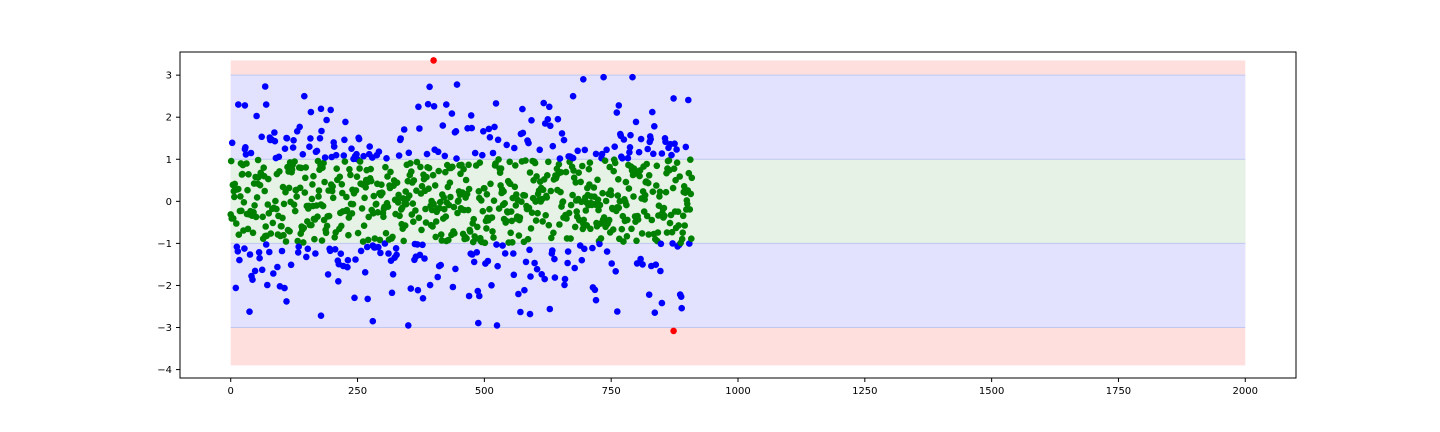 The width and height of the screenshot is (1440, 432). I want to click on x-axis: 0 250 500 750 1000 1250 1500 1750 2000, so click(743, 387).